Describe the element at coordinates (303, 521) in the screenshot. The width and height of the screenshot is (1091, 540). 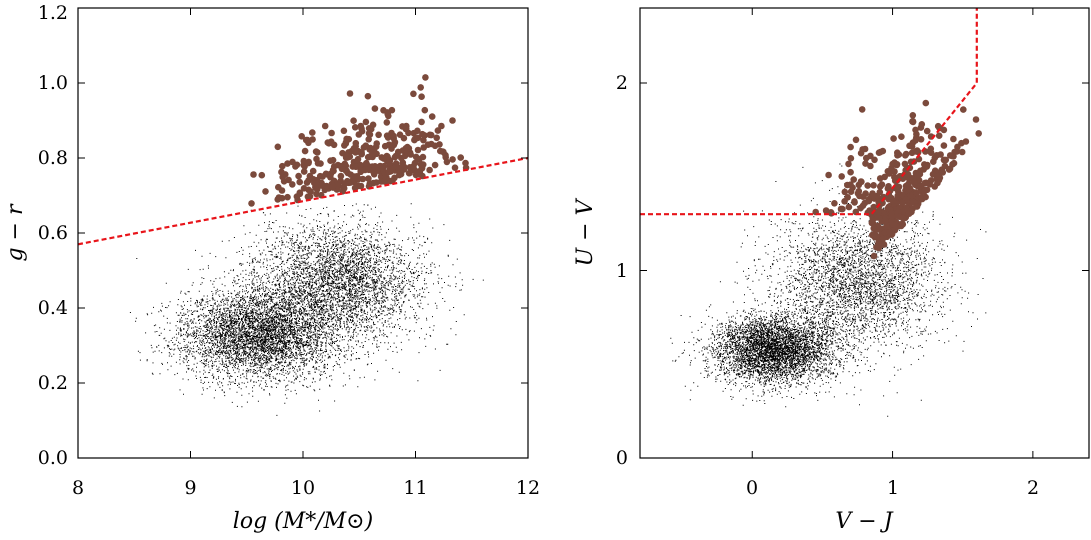
I see `left-x-axis-label: log (M*/M⊙)` at that location.